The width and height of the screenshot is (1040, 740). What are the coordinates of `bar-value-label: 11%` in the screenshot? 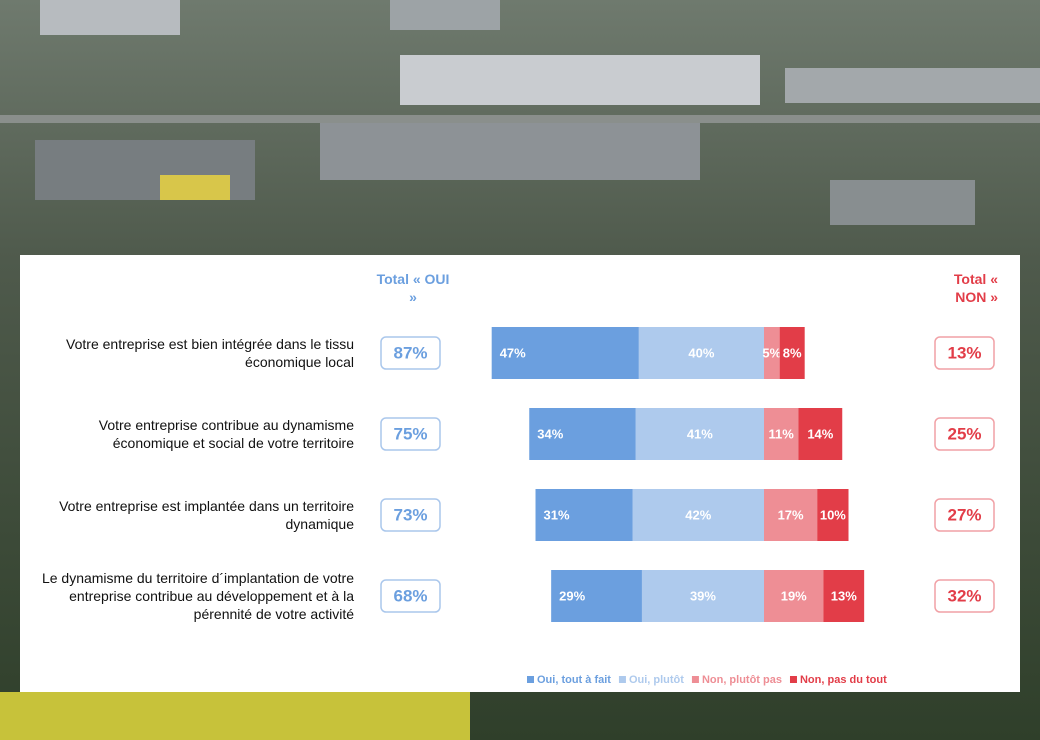 It's located at (782, 433).